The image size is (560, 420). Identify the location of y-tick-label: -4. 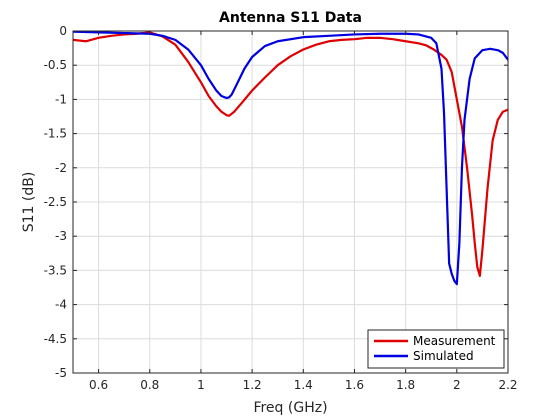
(61, 305).